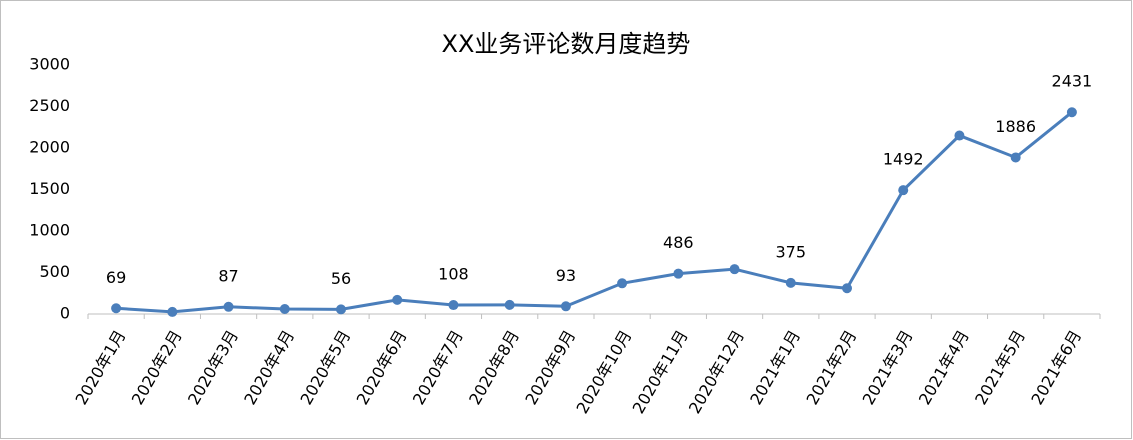 Image resolution: width=1133 pixels, height=440 pixels. Describe the element at coordinates (453, 274) in the screenshot. I see `data-label: 108` at that location.